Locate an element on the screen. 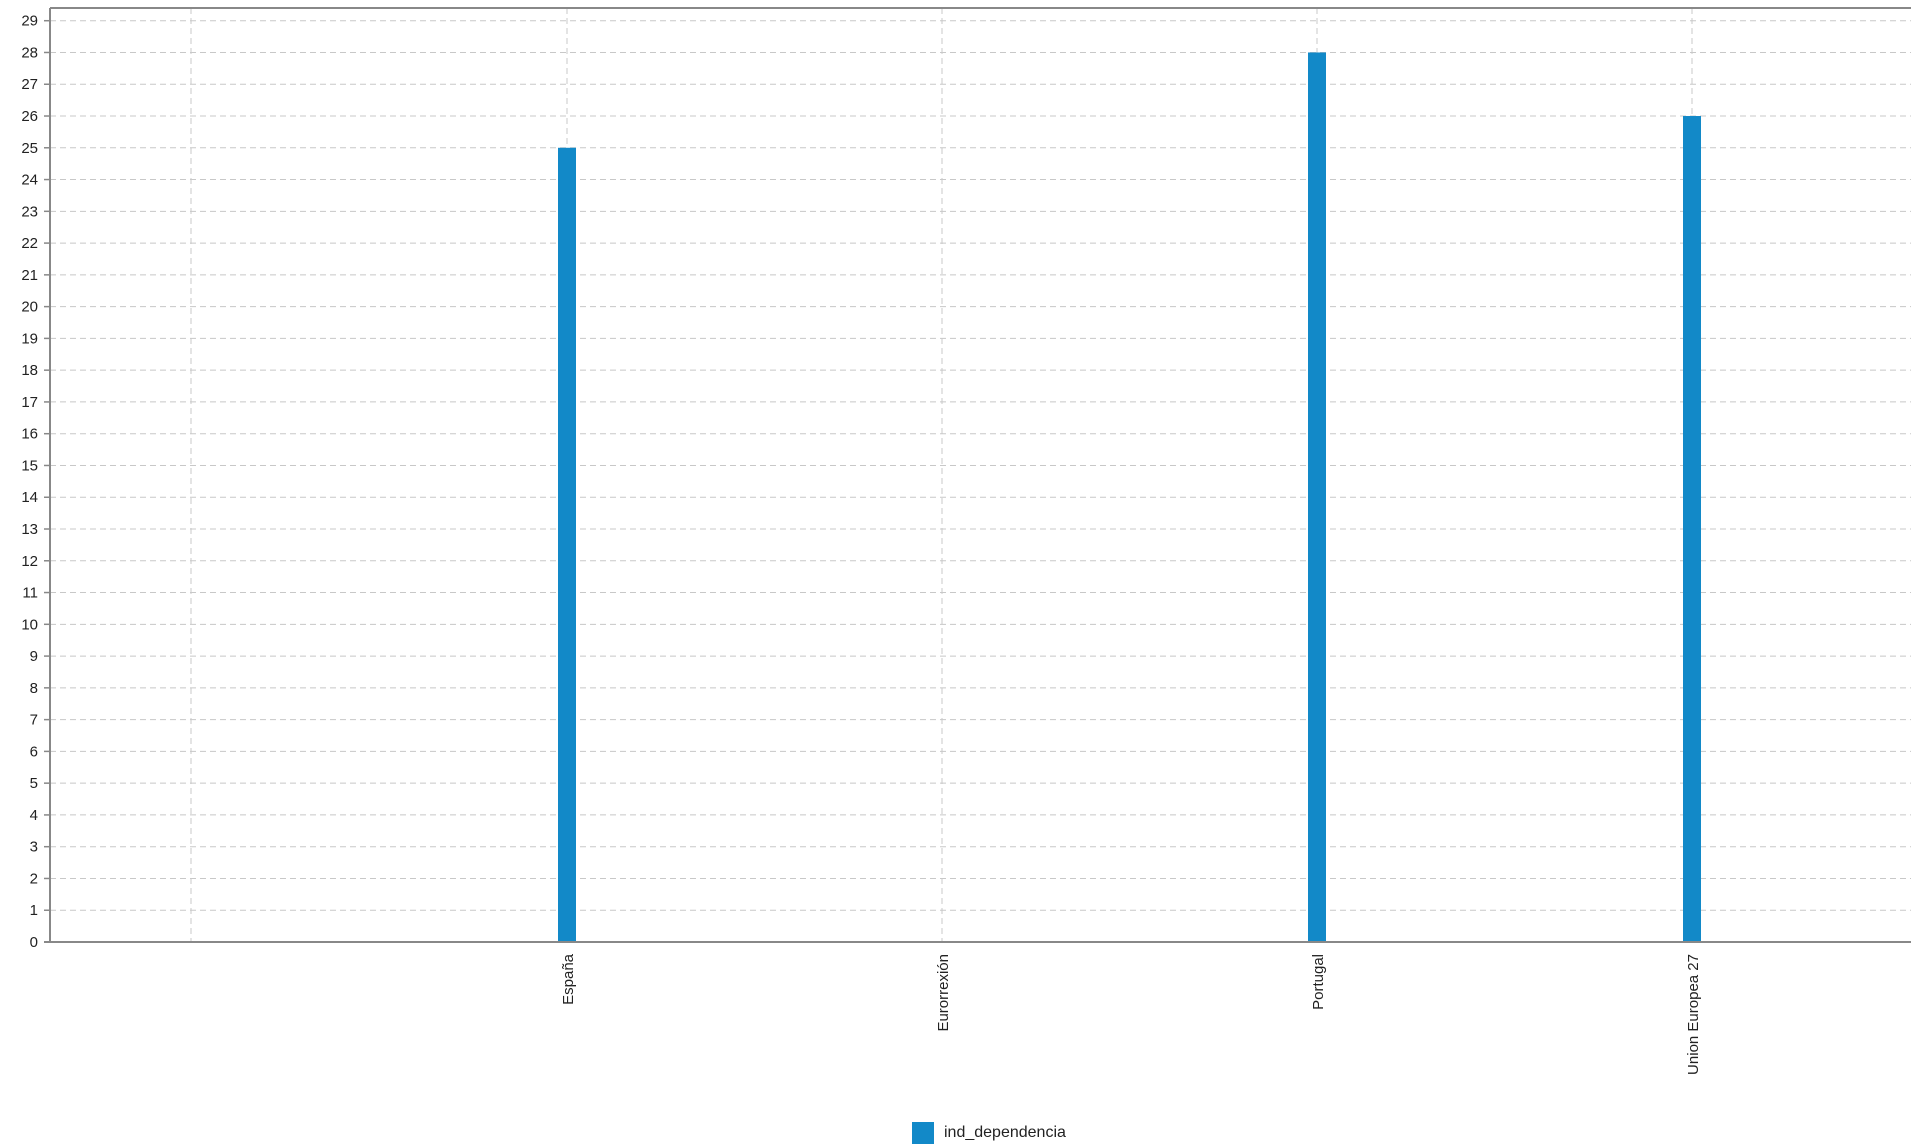 Image resolution: width=1911 pixels, height=1145 pixels. legend: ind_dependencia is located at coordinates (989, 1133).